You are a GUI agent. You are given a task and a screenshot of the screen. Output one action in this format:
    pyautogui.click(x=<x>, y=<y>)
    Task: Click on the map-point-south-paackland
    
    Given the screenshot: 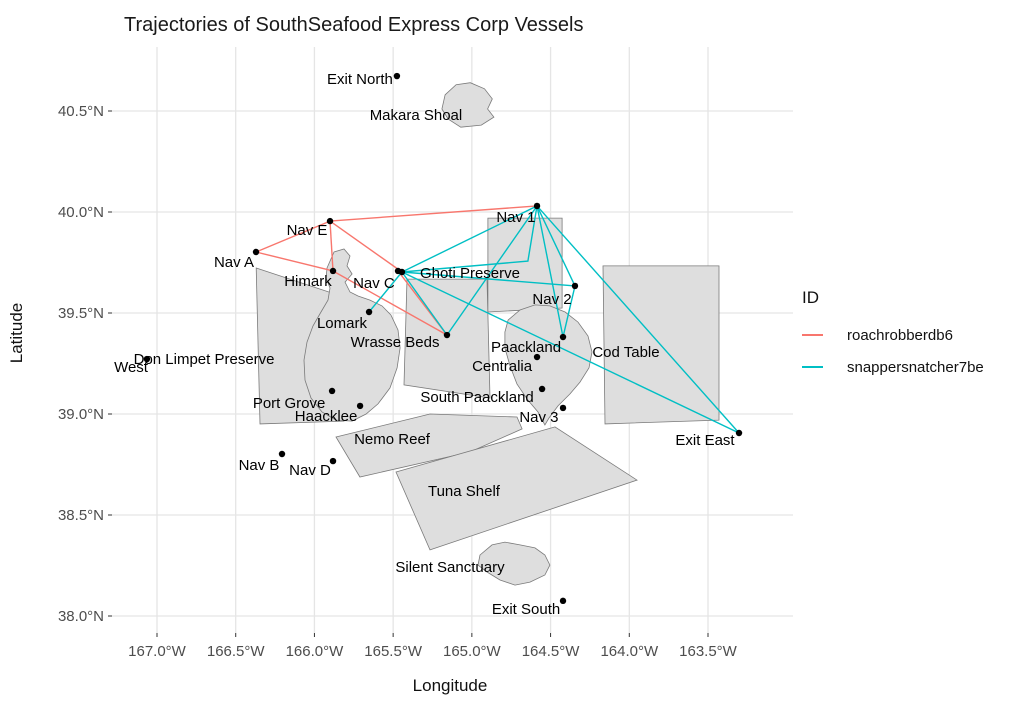 What is the action you would take?
    pyautogui.click(x=542, y=389)
    